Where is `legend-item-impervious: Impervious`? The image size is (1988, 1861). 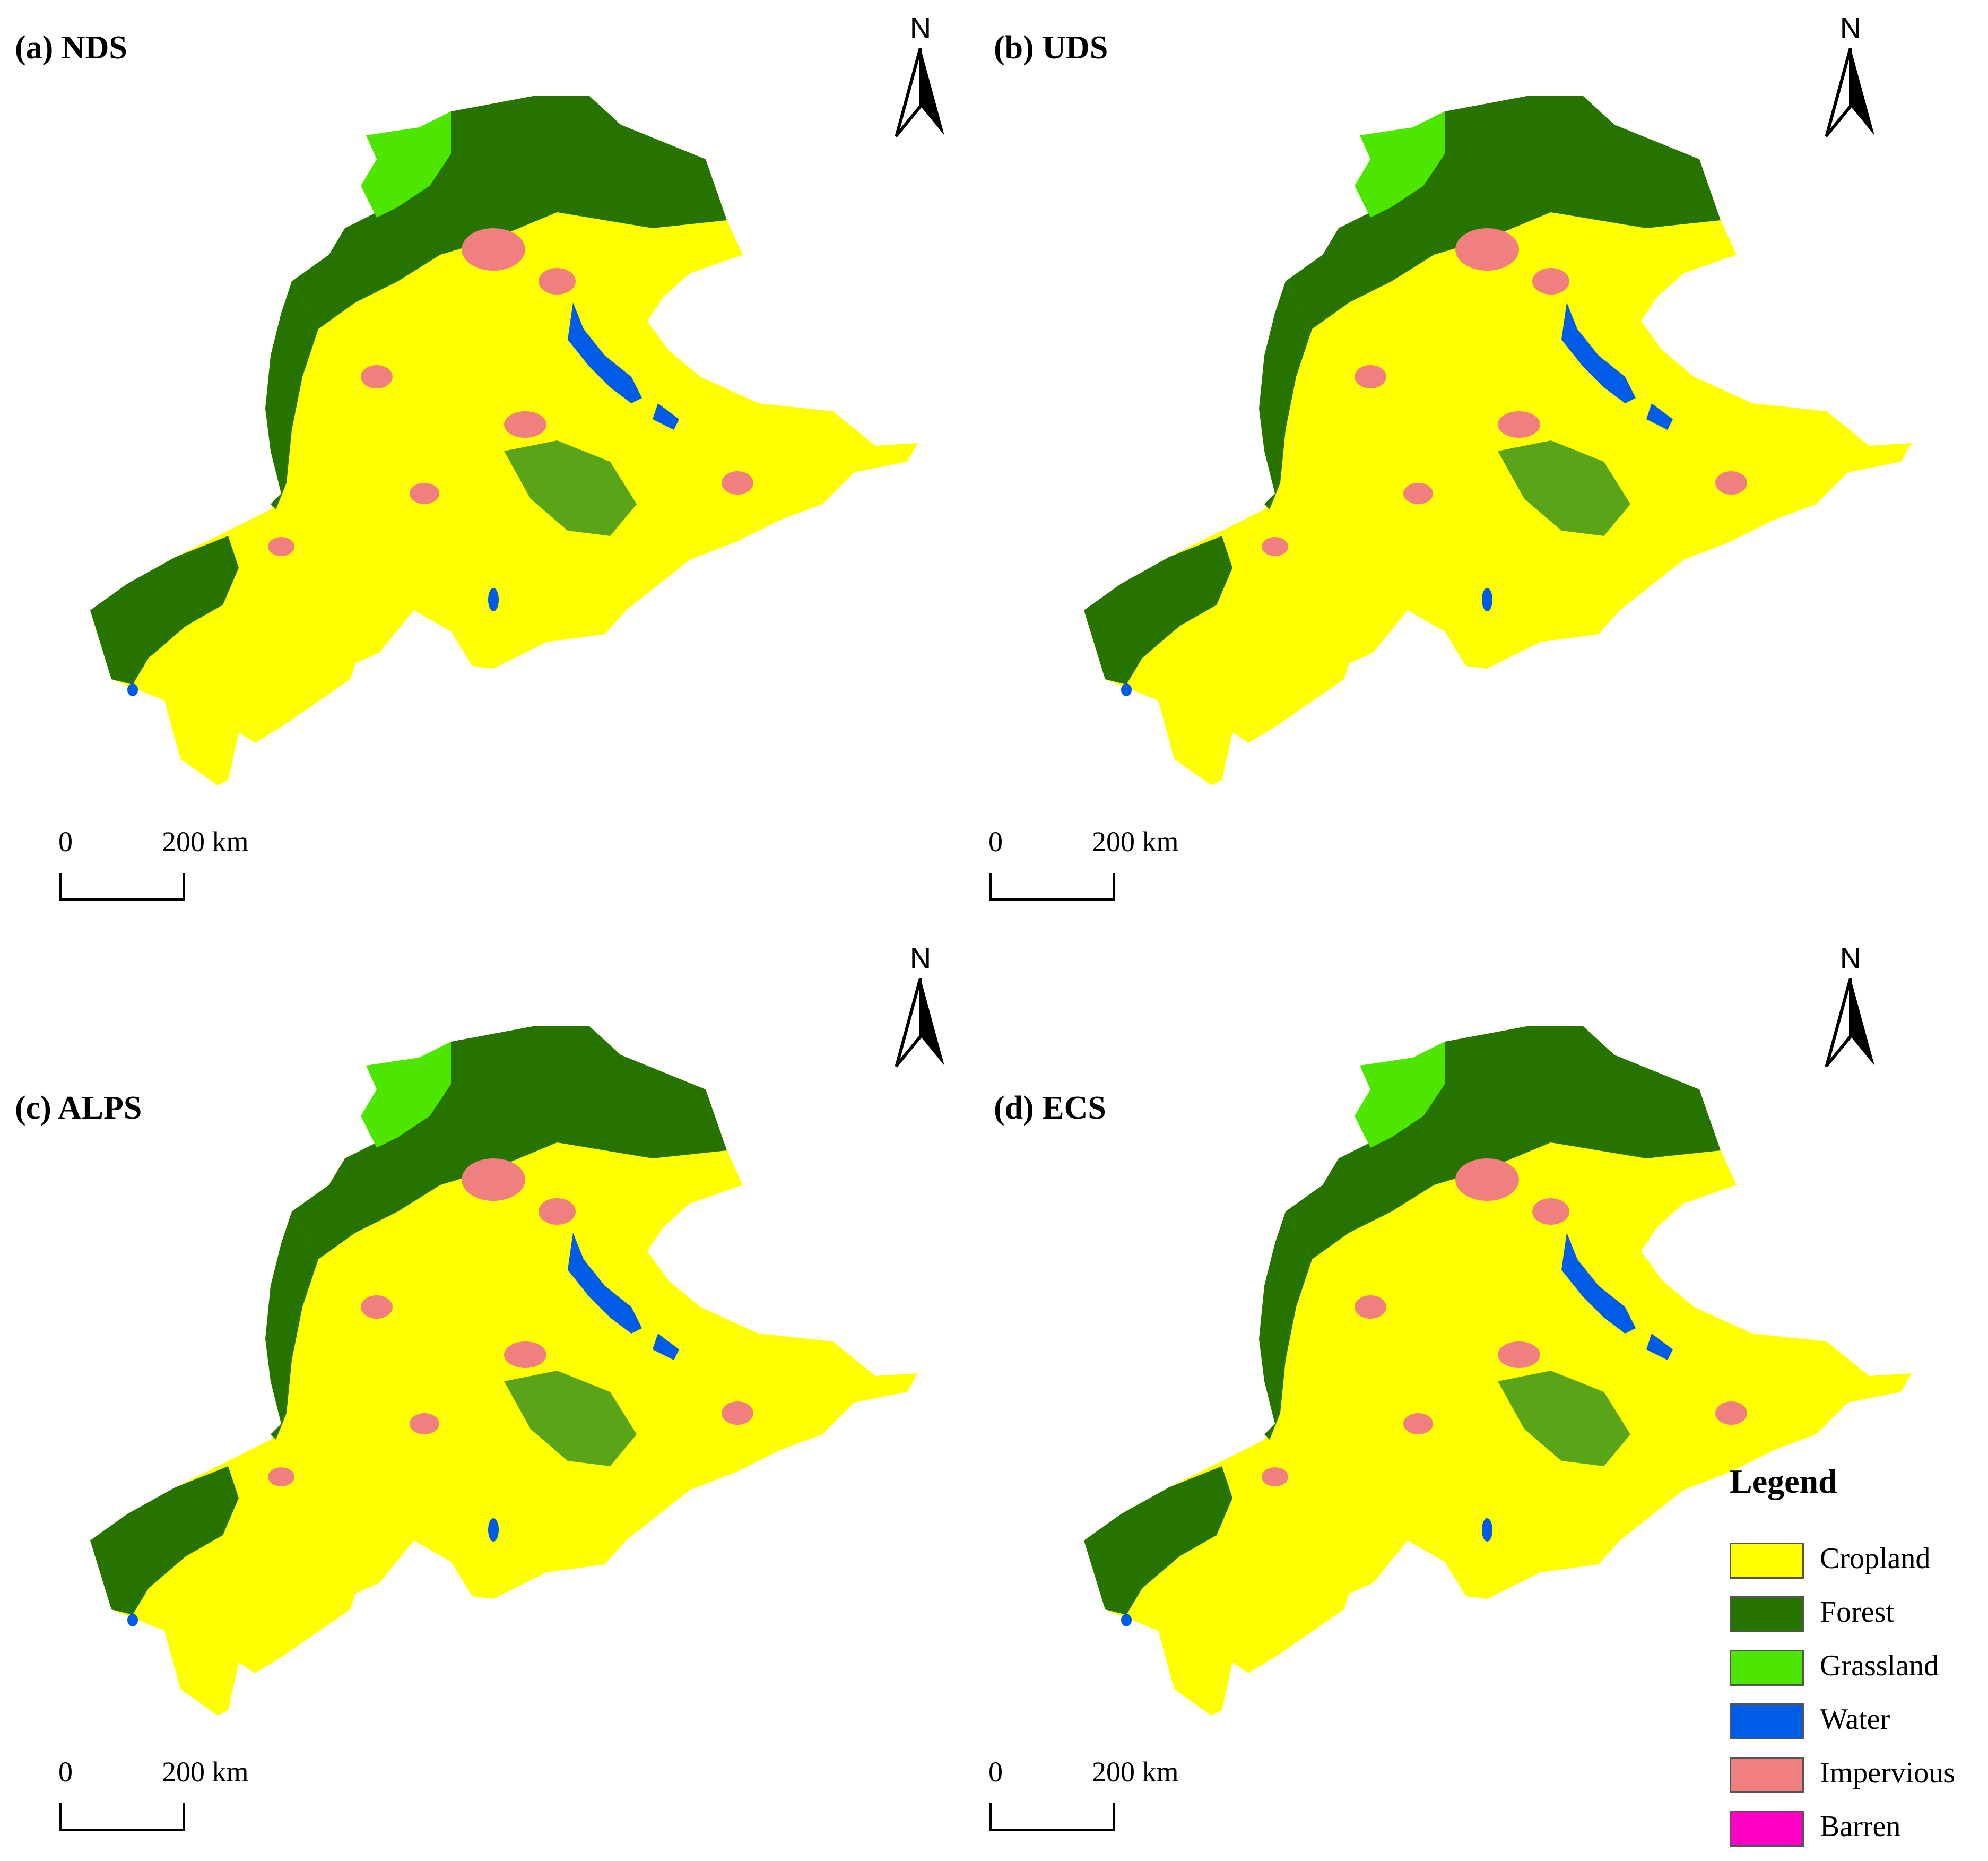
legend-item-impervious: Impervious is located at coordinates (1855, 1772).